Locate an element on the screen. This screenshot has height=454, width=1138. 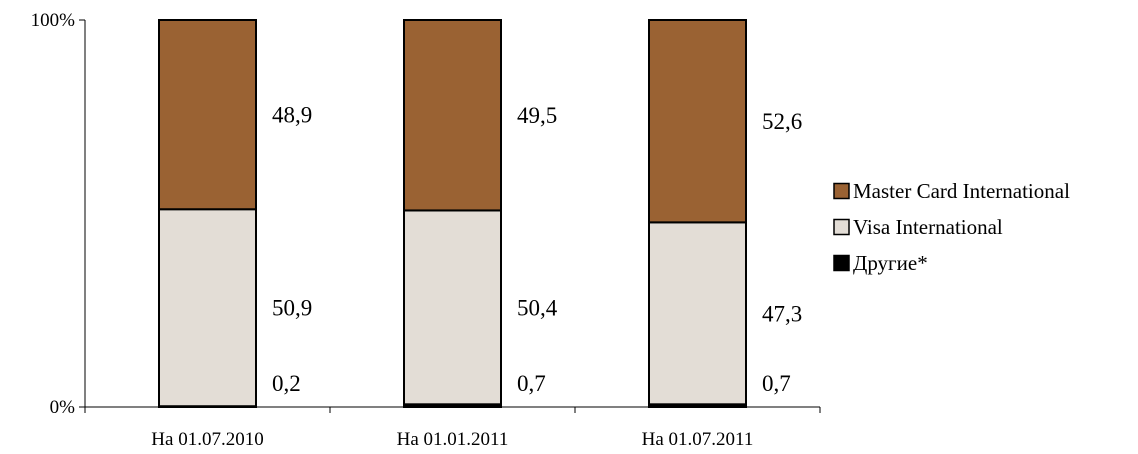
data-label-1-2: 47,3 is located at coordinates (782, 313).